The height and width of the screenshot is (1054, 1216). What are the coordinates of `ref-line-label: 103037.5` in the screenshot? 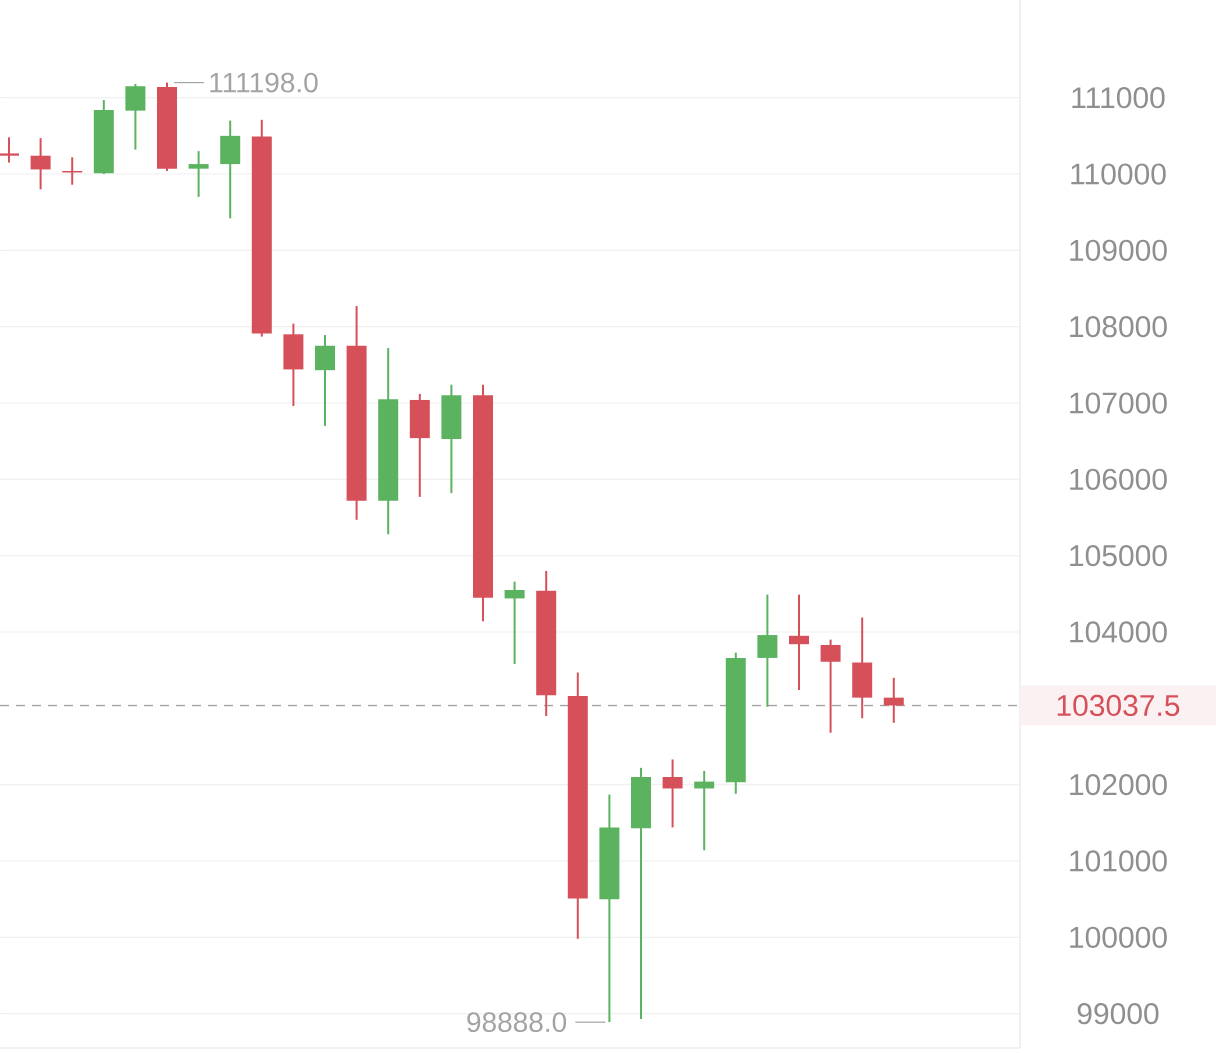 It's located at (1118, 705).